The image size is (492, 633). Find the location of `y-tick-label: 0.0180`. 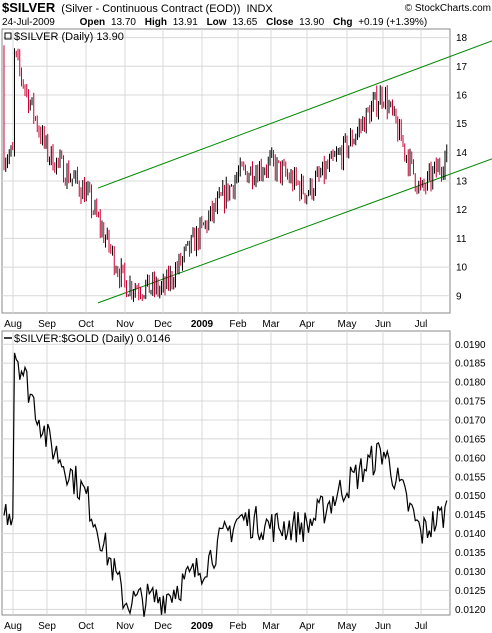

y-tick-label: 0.0180 is located at coordinates (470, 383).